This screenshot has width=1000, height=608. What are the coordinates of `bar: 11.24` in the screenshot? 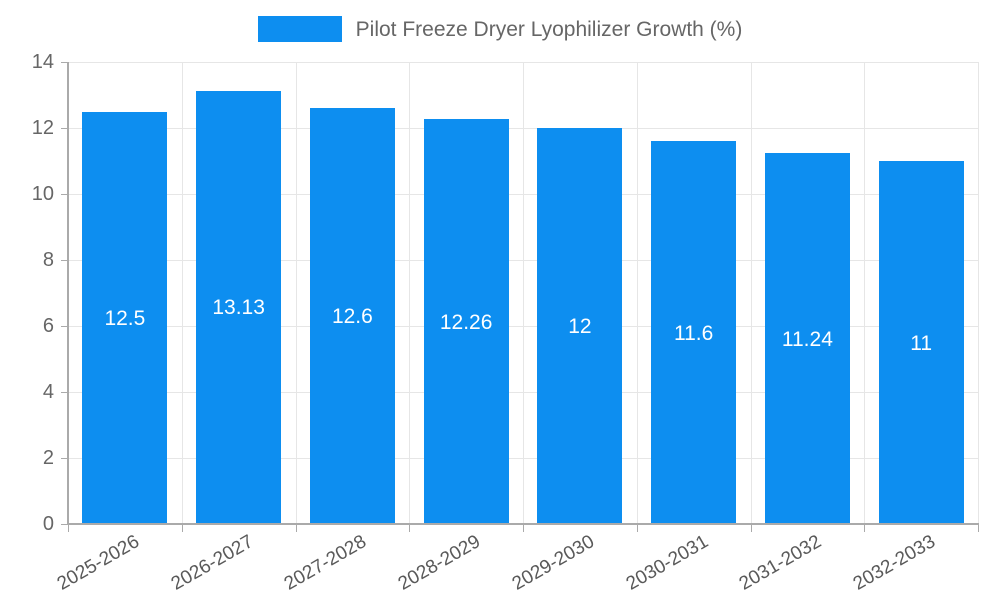 It's located at (807, 338).